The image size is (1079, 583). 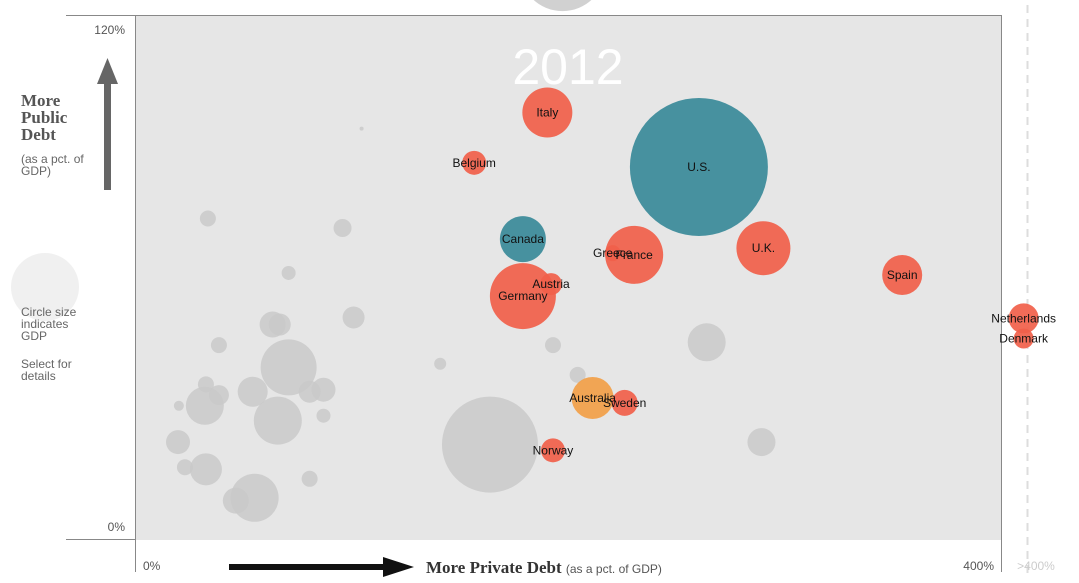 I want to click on bubble-germany, so click(x=522, y=296).